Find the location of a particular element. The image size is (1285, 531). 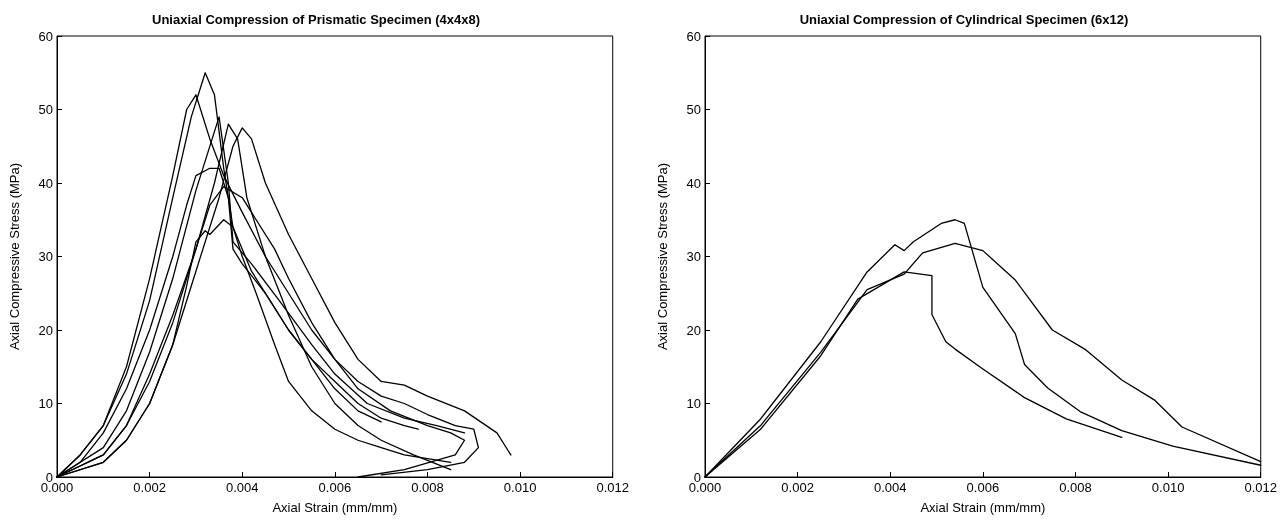

chart-title: Uniaxial Compression of Cylindrical Specimen (6x12) is located at coordinates (964, 19).